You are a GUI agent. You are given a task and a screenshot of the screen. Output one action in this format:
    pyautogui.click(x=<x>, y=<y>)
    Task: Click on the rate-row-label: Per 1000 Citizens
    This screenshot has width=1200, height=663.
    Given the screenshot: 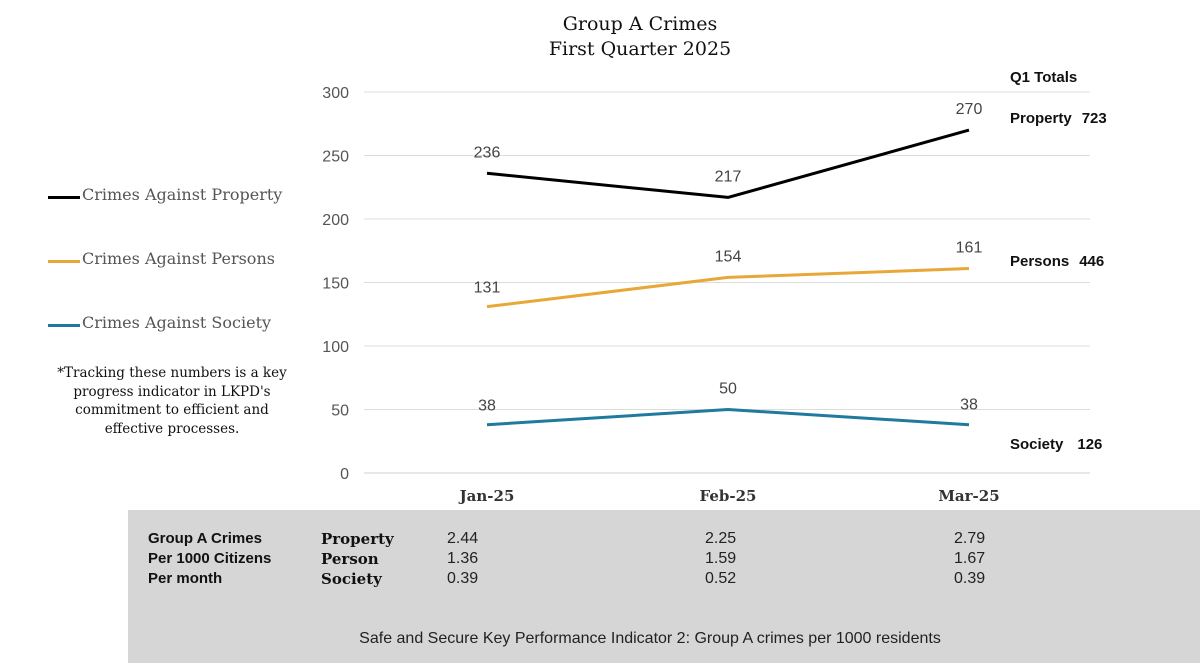 What is the action you would take?
    pyautogui.click(x=210, y=558)
    